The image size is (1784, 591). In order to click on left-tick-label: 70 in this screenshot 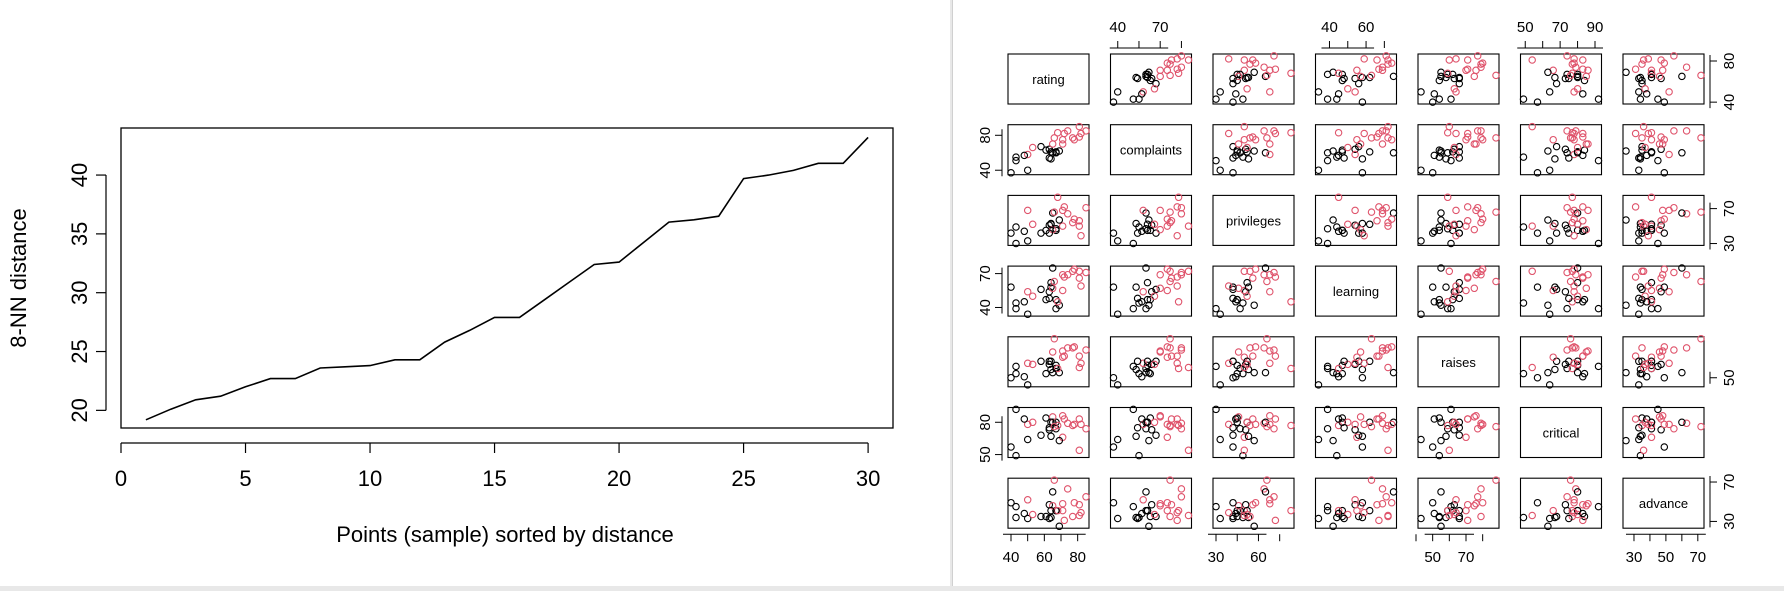, I will do `click(985, 273)`.